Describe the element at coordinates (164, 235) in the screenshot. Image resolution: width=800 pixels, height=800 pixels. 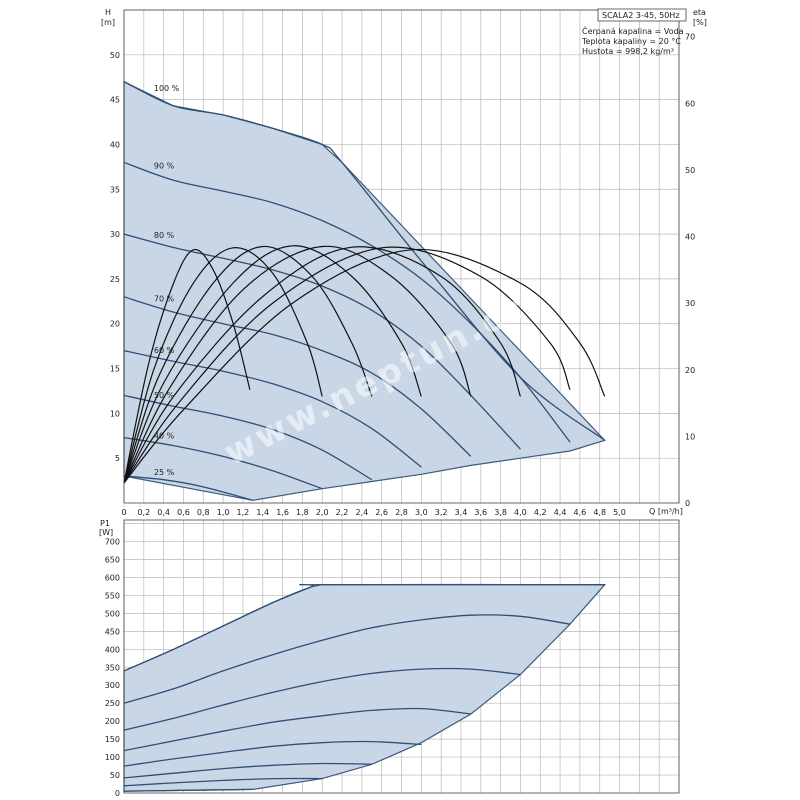
I see `head-speed-label: 80 %` at that location.